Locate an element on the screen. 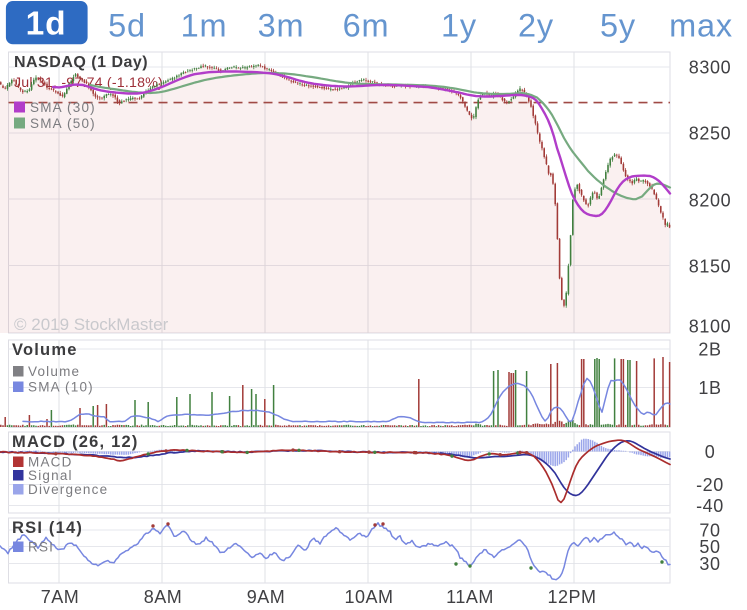 This screenshot has width=747, height=610. svg-text: 30 is located at coordinates (709, 564).